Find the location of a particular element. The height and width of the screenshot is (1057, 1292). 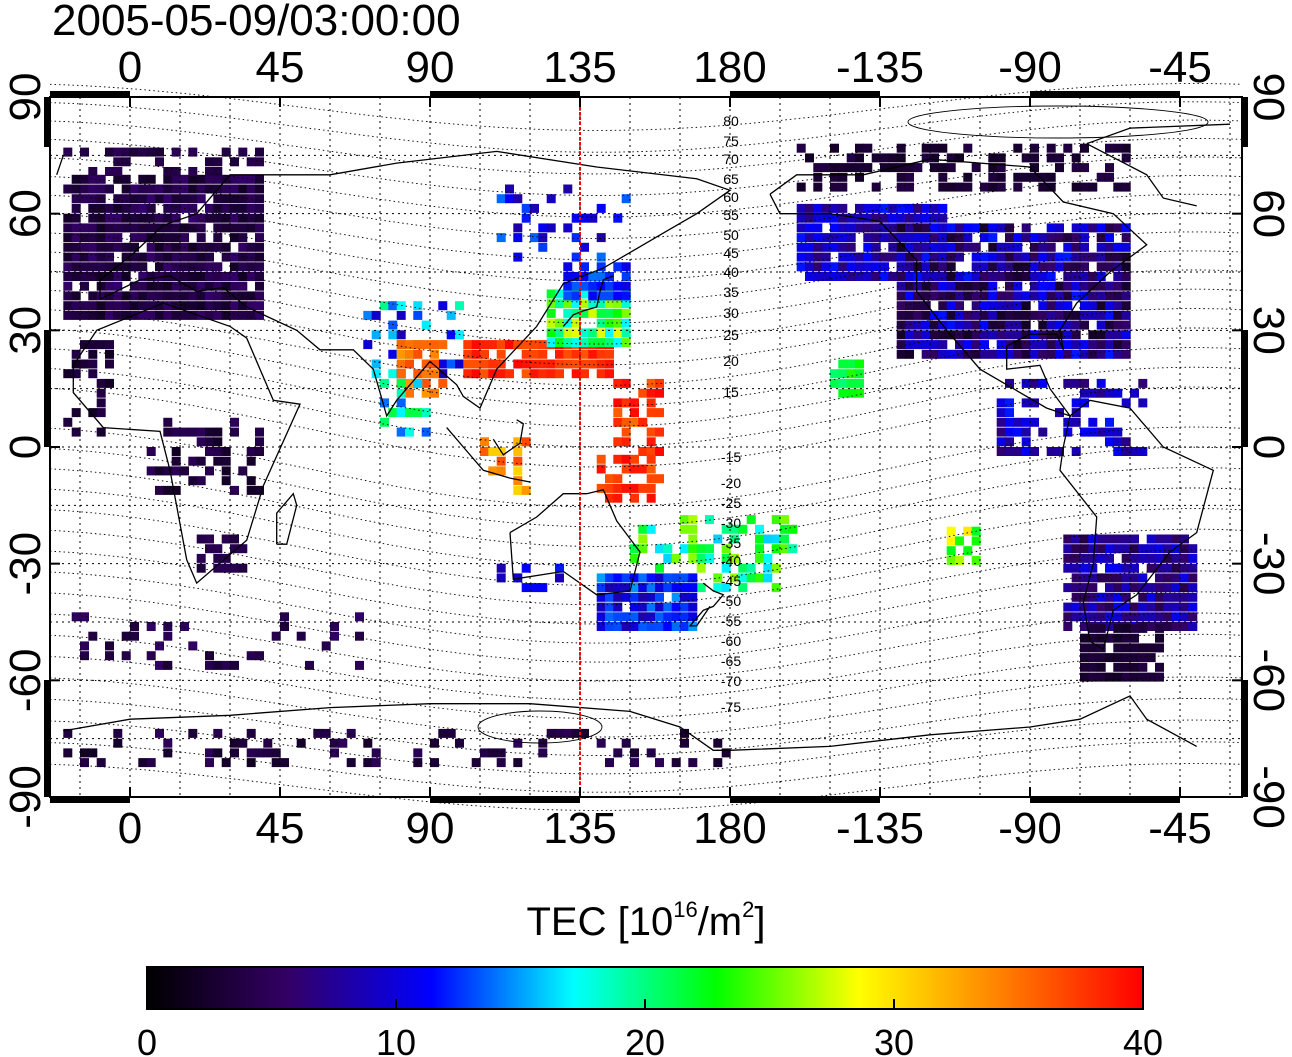

top-lon-label: -90 is located at coordinates (1030, 67).